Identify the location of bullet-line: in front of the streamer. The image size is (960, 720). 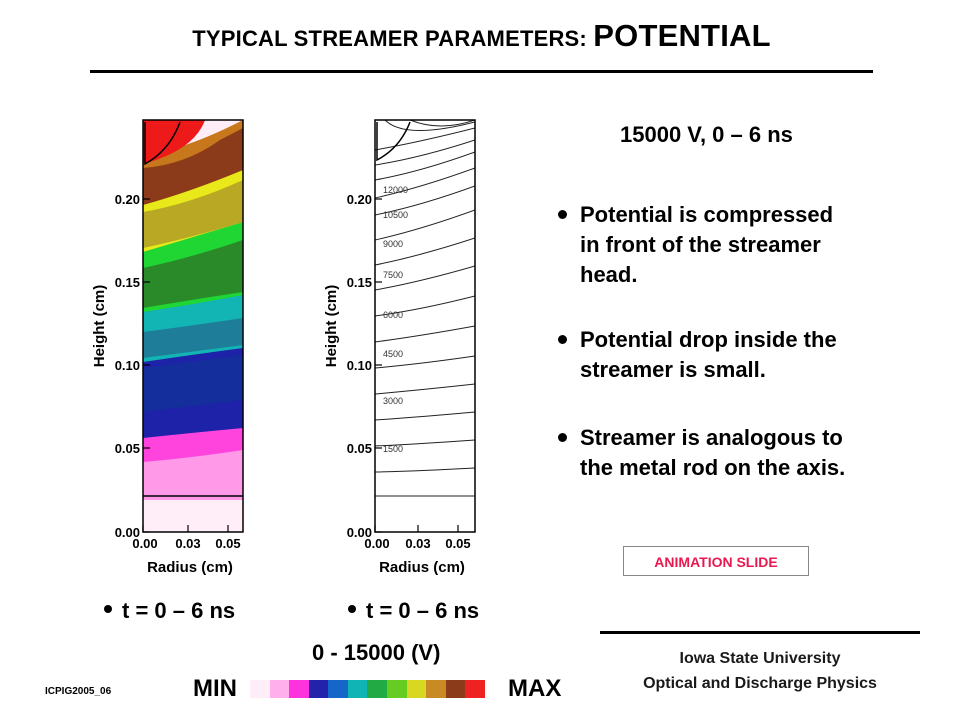
(700, 244).